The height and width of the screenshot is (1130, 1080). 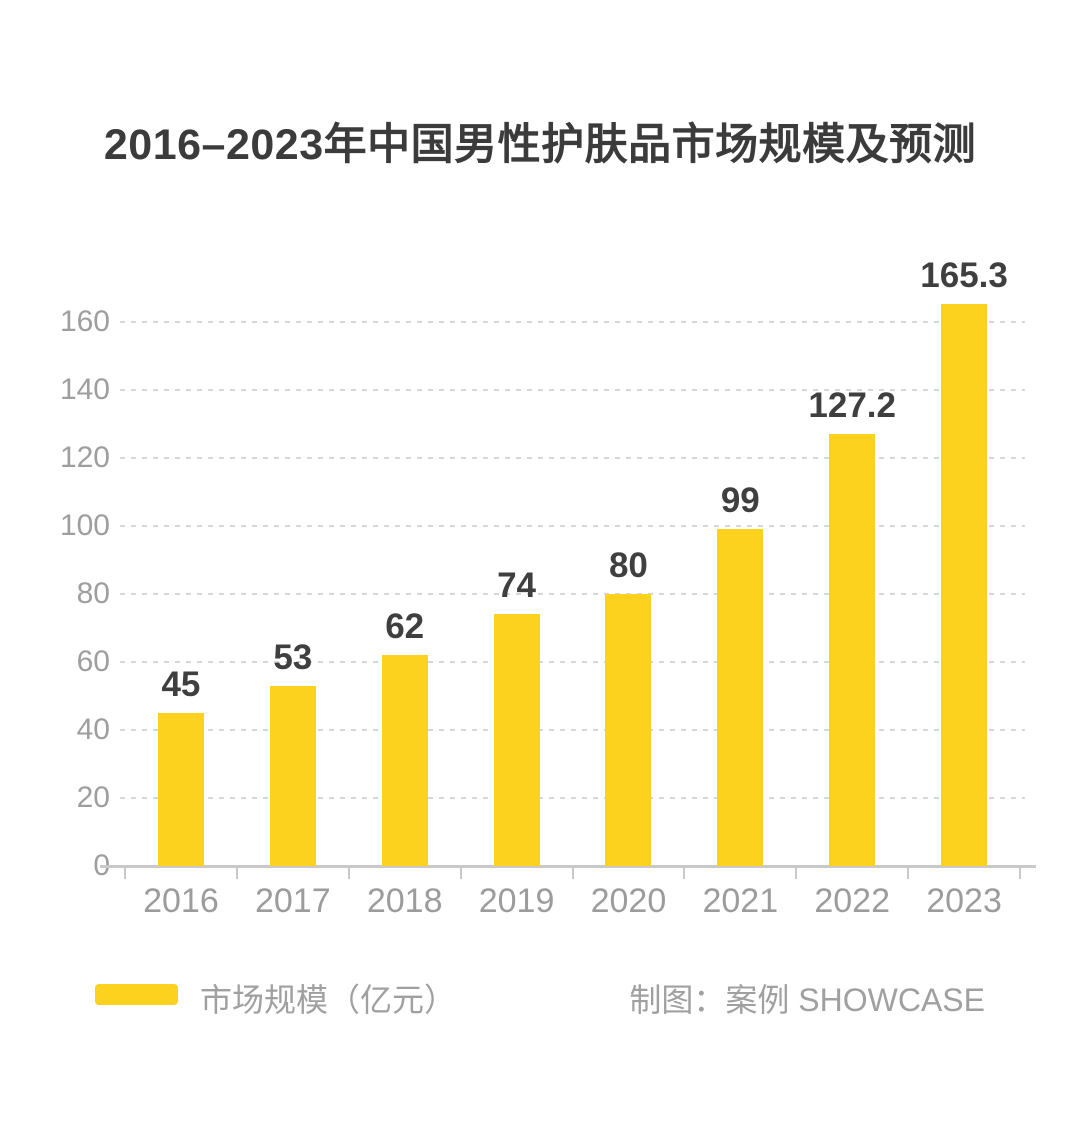 I want to click on x-axis-line, so click(x=568, y=866).